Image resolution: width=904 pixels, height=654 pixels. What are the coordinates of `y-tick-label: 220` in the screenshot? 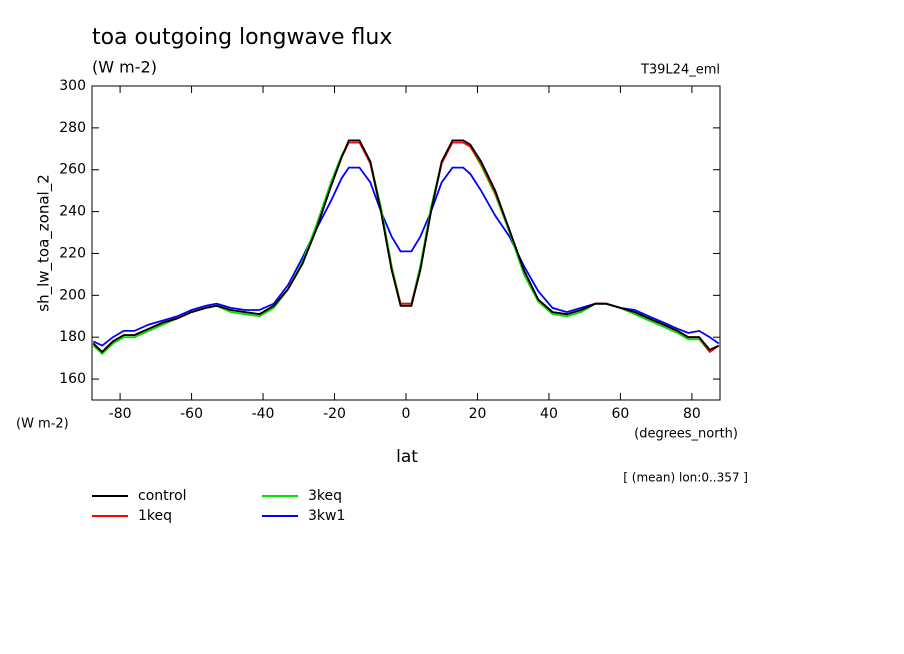 It's located at (72, 253).